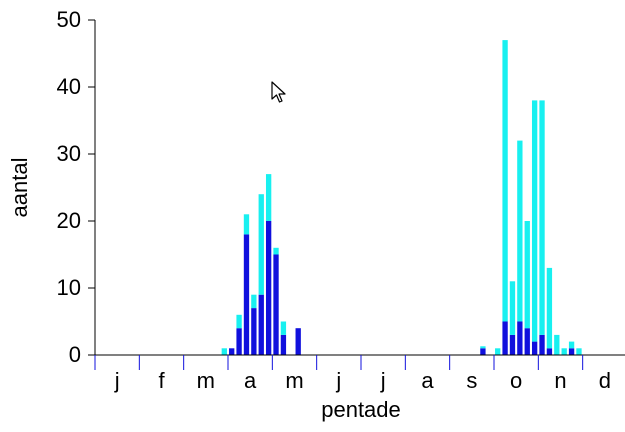 The height and width of the screenshot is (432, 625). I want to click on x-month-label: n, so click(560, 380).